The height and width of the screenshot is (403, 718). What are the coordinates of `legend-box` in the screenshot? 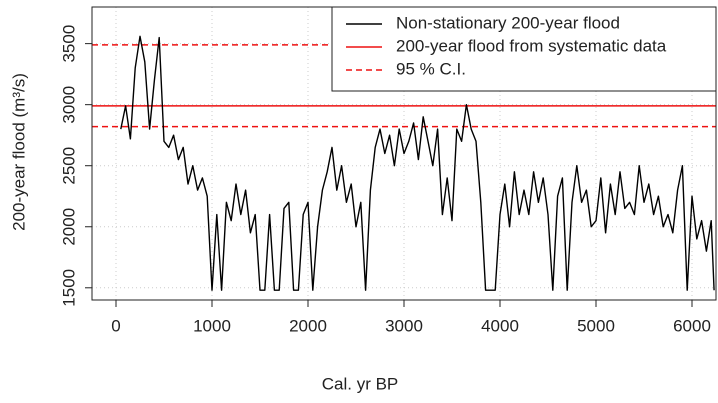 It's located at (524, 49).